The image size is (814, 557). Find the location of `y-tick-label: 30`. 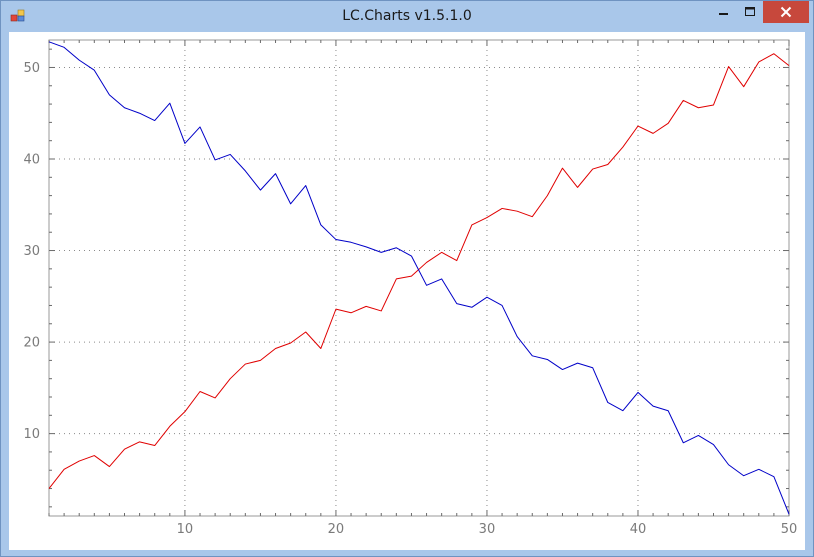

y-tick-label: 30 is located at coordinates (31, 251).